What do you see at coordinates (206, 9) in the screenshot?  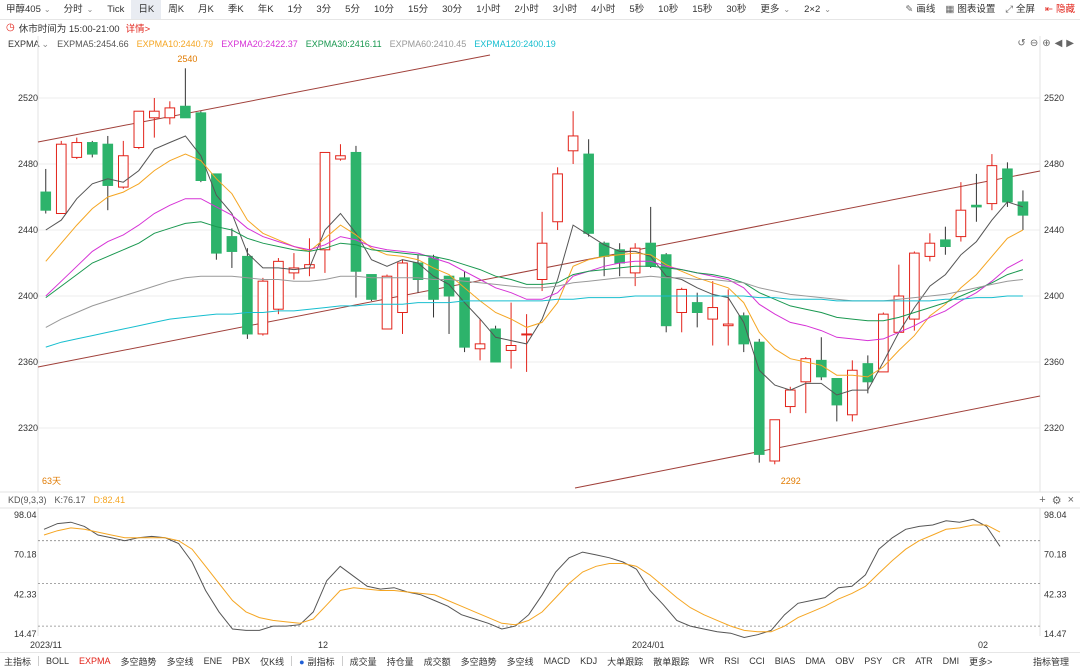 I see `period-tab-4: 月K` at bounding box center [206, 9].